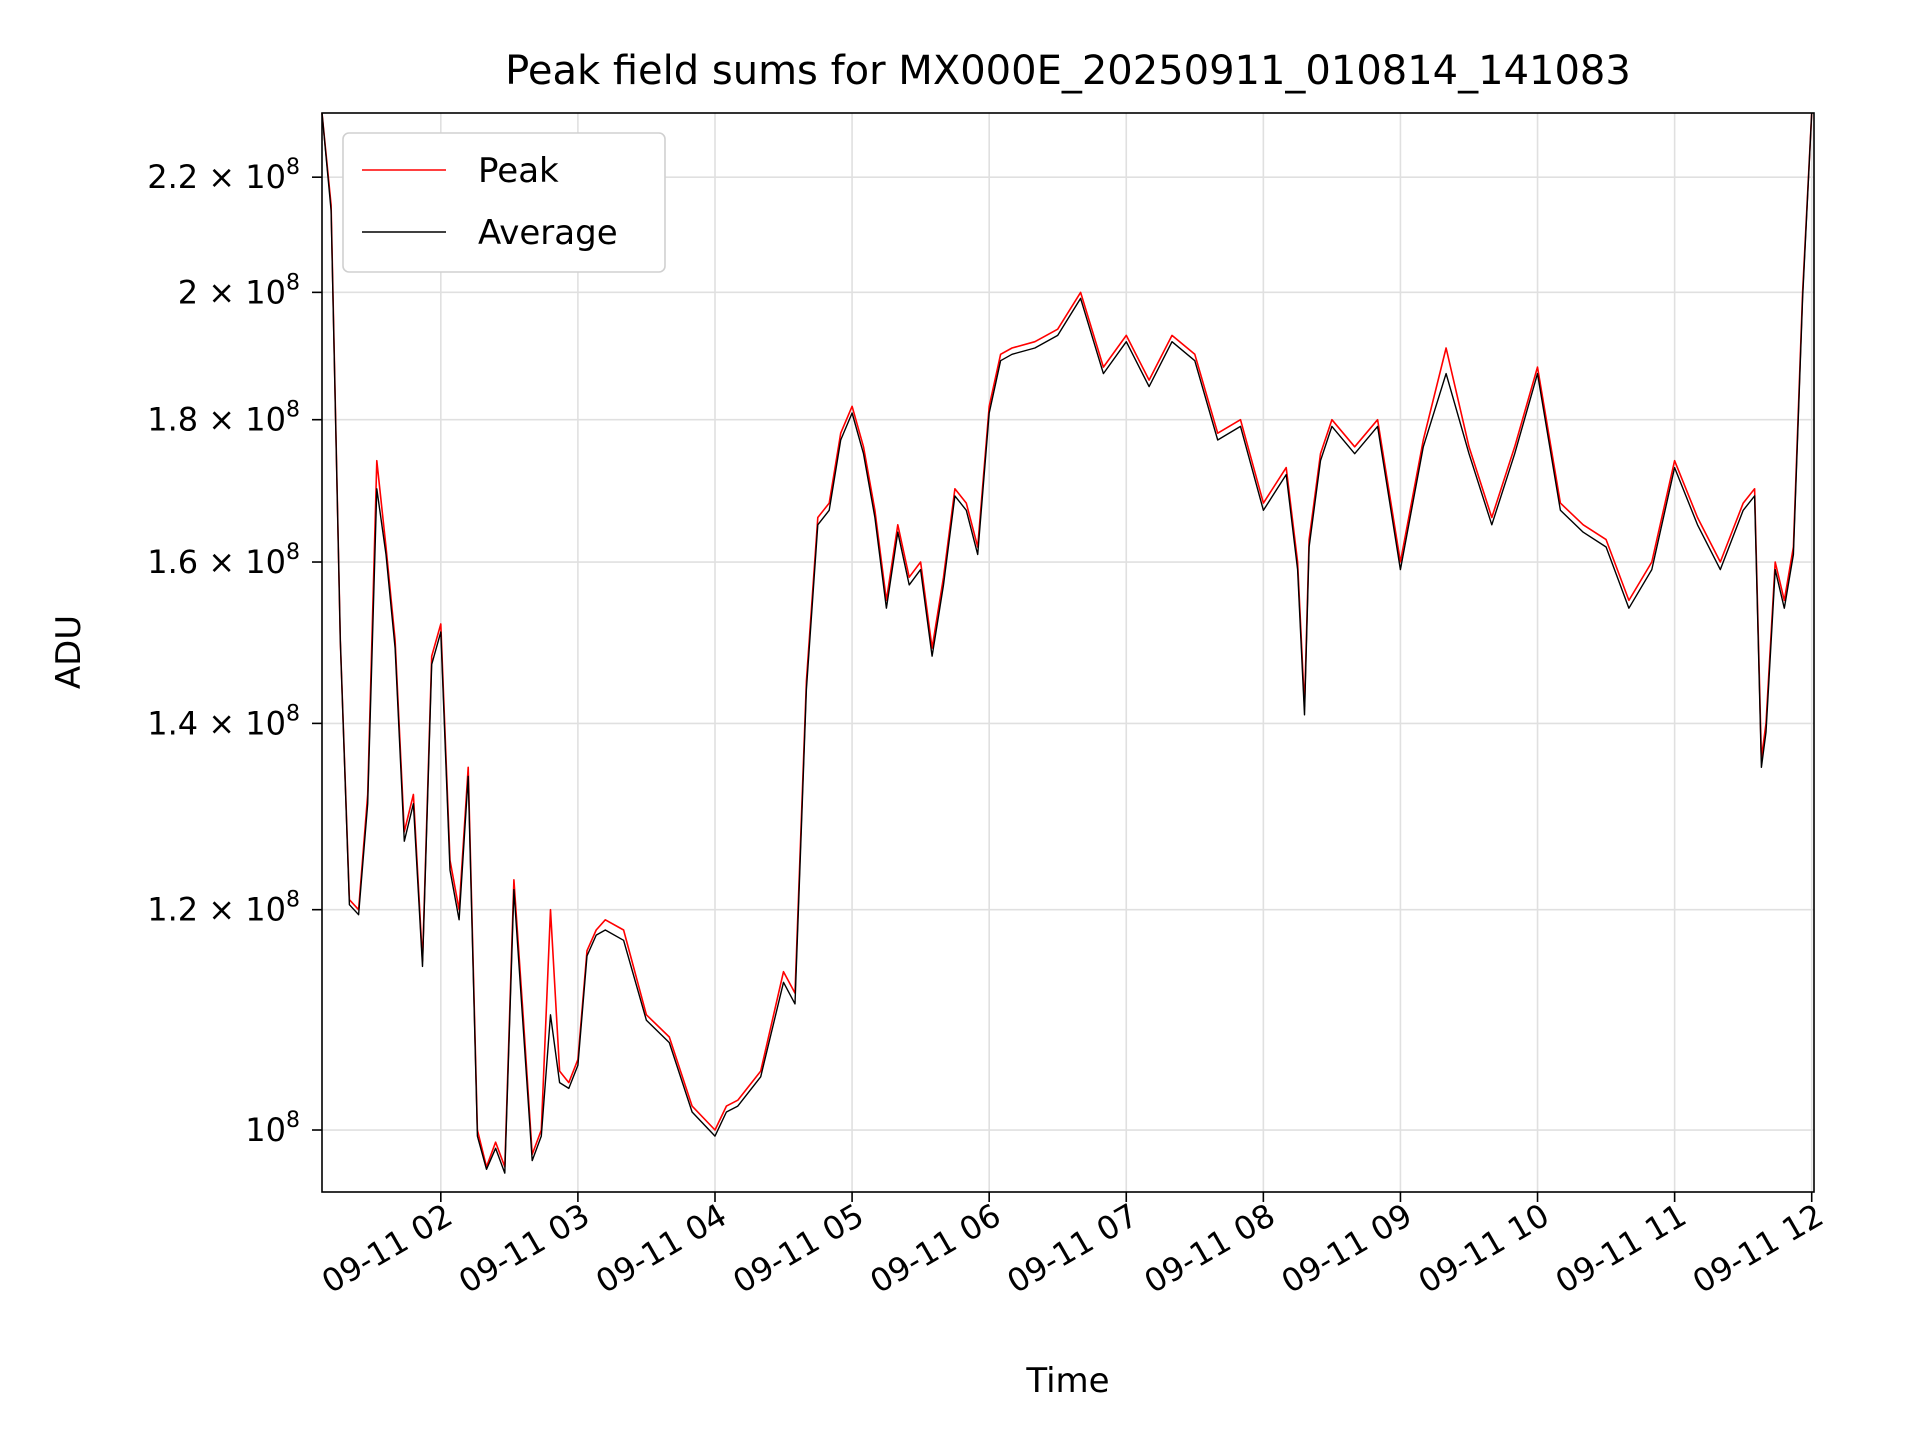 This screenshot has height=1444, width=1920. Describe the element at coordinates (223, 721) in the screenshot. I see `y-tick-label: 1.4 × 108` at that location.